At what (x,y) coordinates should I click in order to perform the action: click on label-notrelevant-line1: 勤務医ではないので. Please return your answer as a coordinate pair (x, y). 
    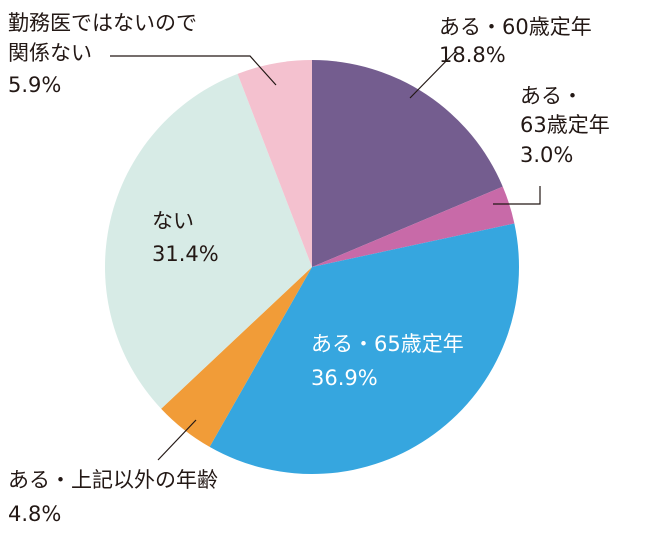
    Looking at the image, I should click on (102, 23).